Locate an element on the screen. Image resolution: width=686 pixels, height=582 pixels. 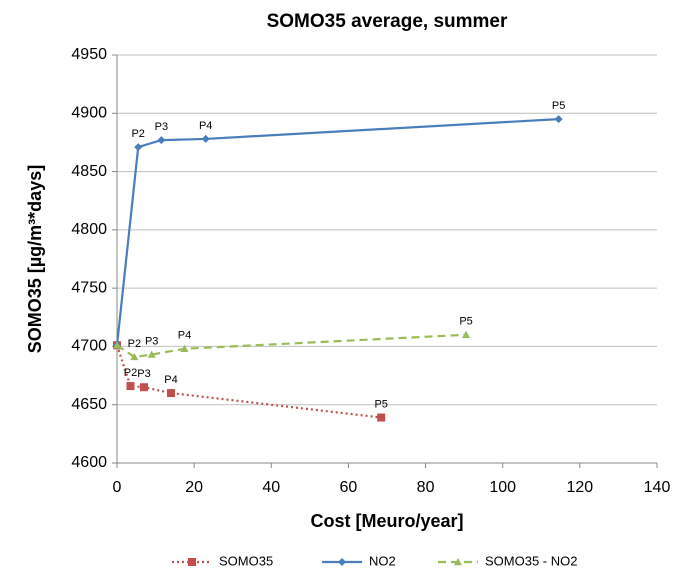
y-tick-label: 4850 is located at coordinates (89, 171).